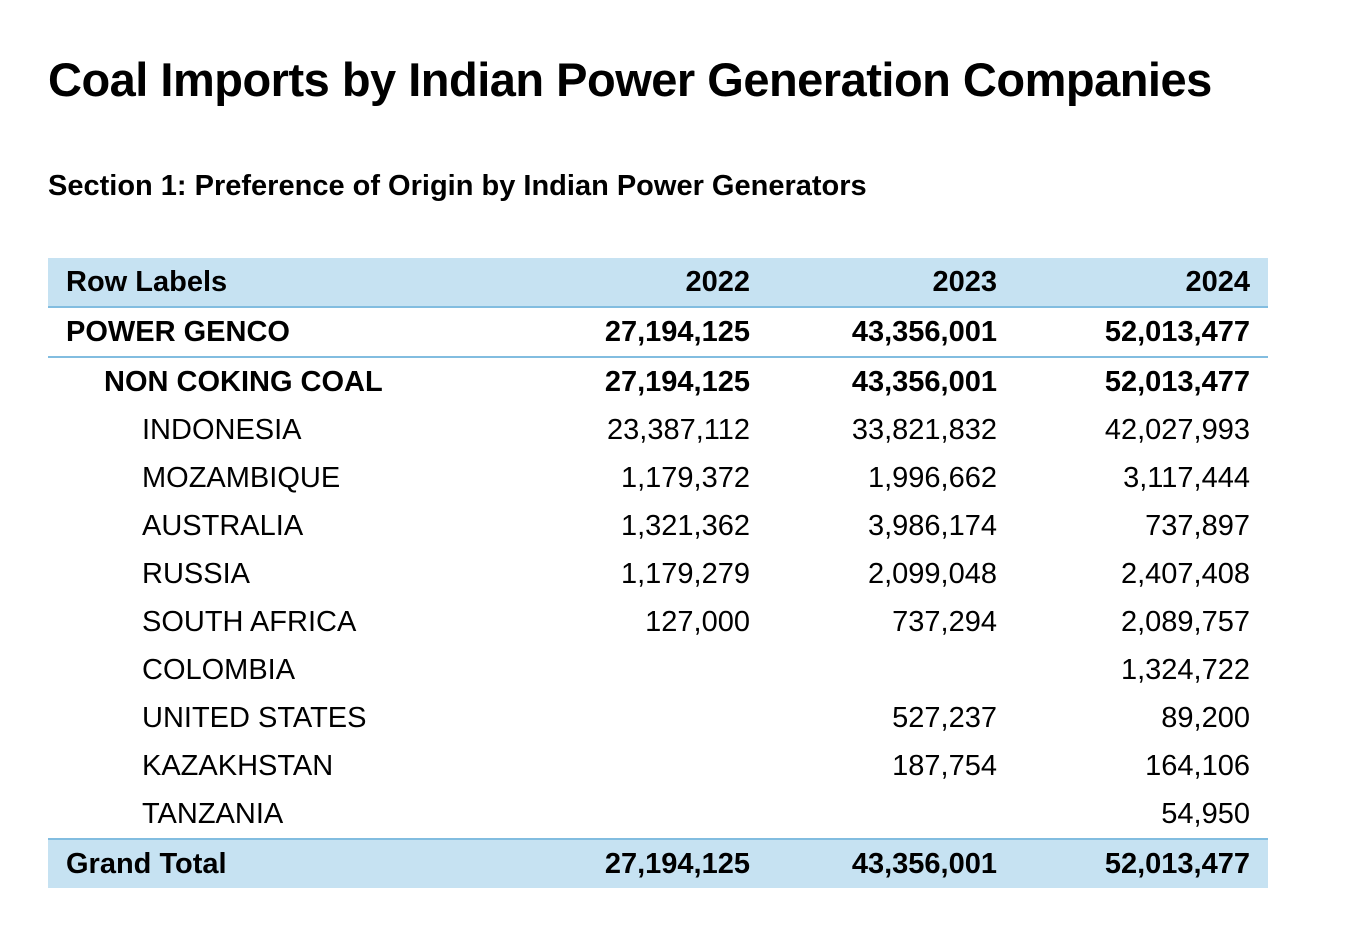 This screenshot has height=934, width=1349. I want to click on country-row: AUSTRALIA 1,321,362 3,986,174 737,897, so click(658, 526).